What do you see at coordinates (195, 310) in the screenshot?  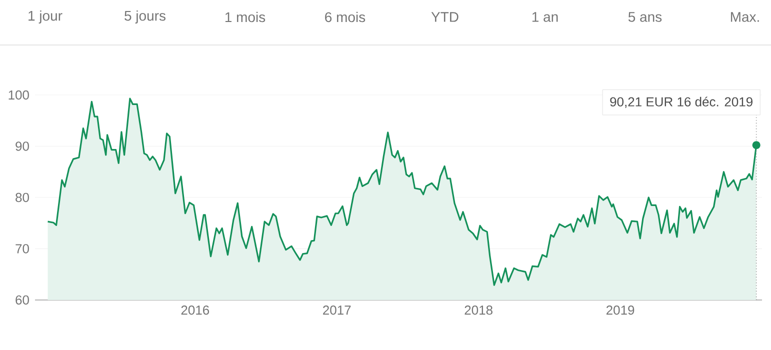 I see `x-tick-label: 2016` at bounding box center [195, 310].